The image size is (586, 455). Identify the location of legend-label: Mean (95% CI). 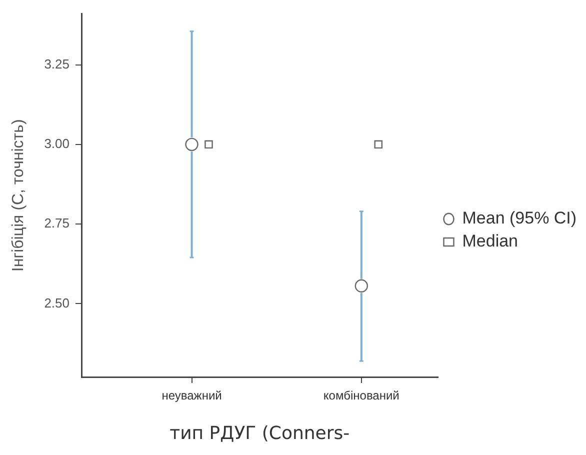
(519, 218).